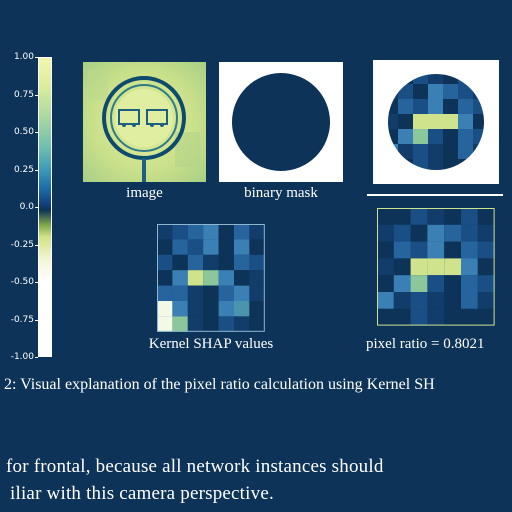  I want to click on heatmap-border, so click(436, 267).